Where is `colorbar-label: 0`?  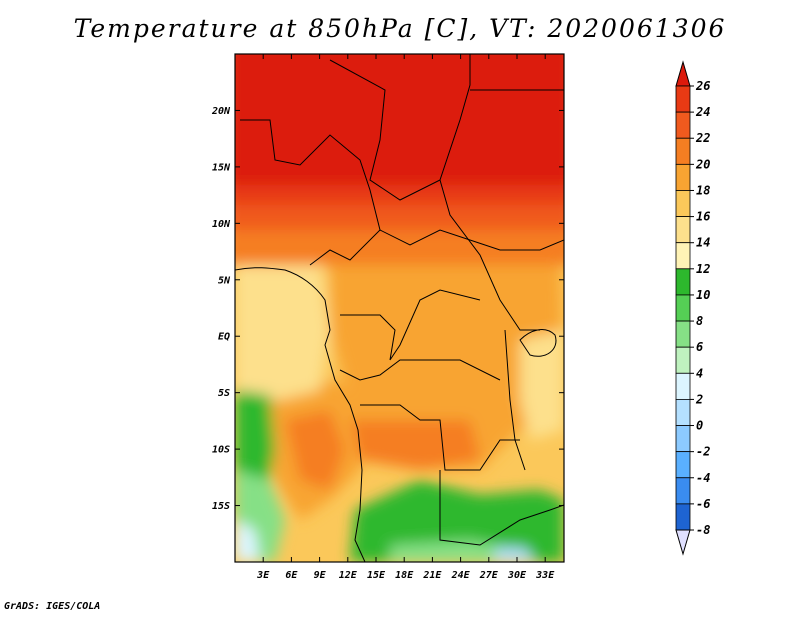
colorbar-label: 0 is located at coordinates (699, 426).